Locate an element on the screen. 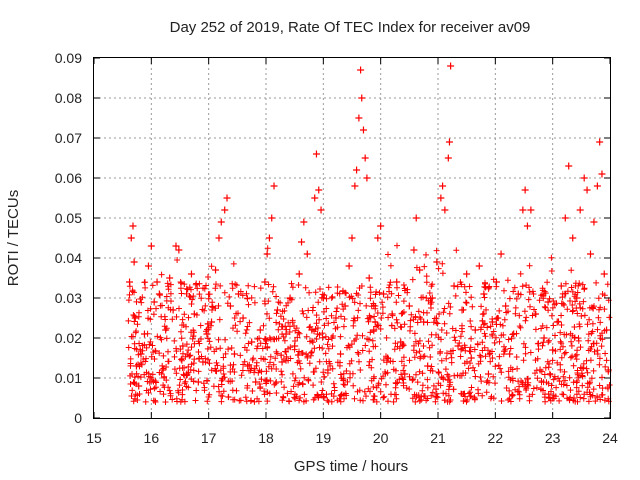 The height and width of the screenshot is (480, 640). x-tick-label-2: 17 is located at coordinates (209, 438).